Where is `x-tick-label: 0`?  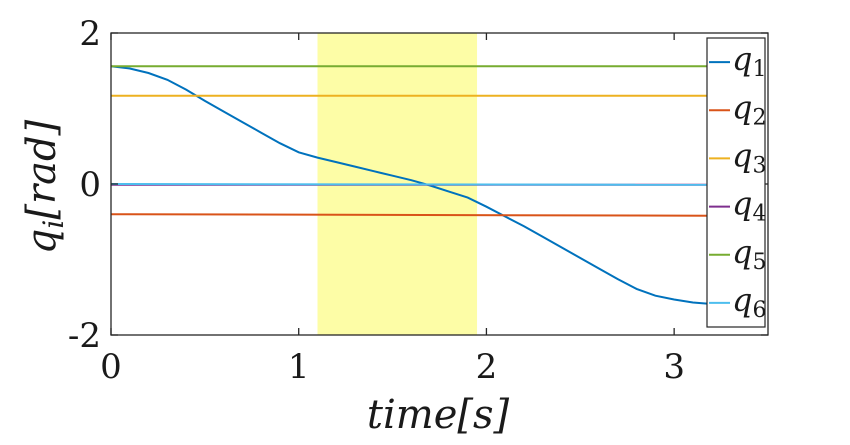
x-tick-label: 0 is located at coordinates (111, 367).